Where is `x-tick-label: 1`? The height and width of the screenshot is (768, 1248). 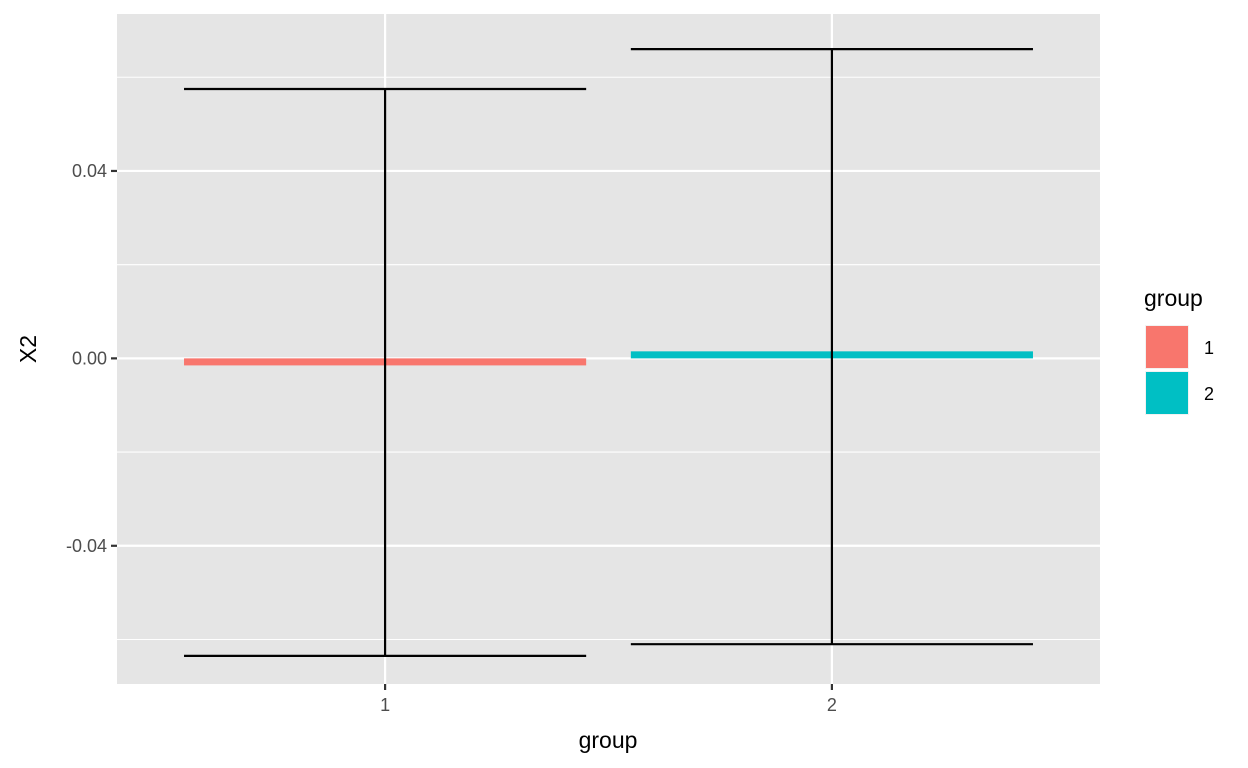
x-tick-label: 1 is located at coordinates (385, 705).